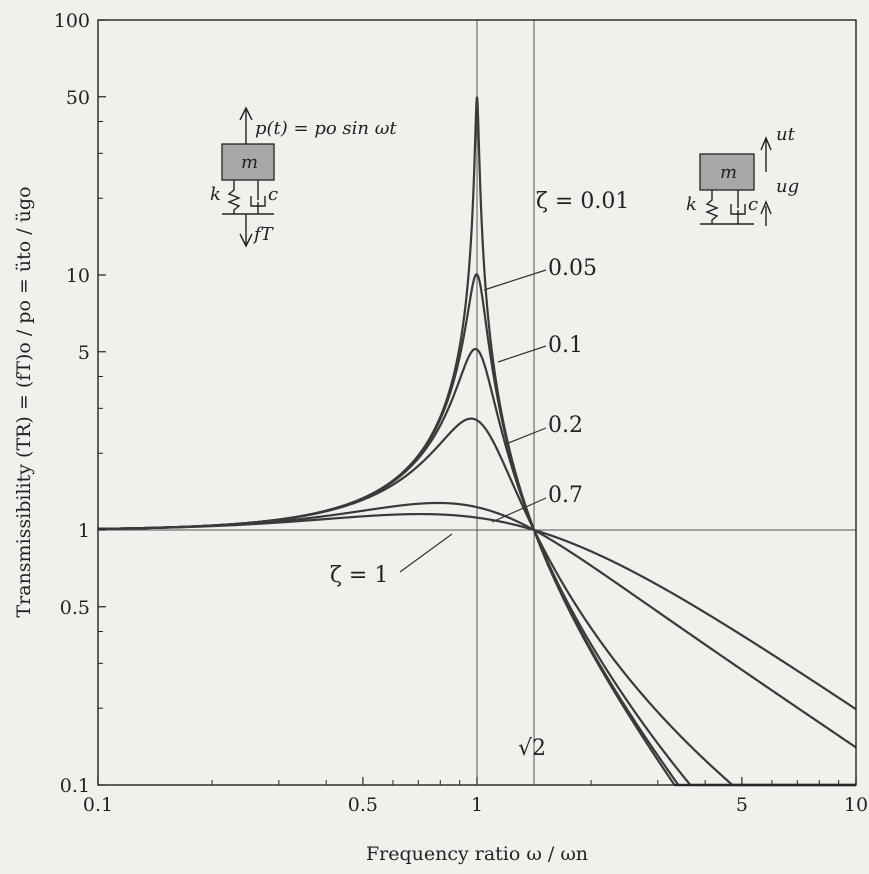 The image size is (869, 874). I want to click on transmitted-force-label: fT, so click(263, 234).